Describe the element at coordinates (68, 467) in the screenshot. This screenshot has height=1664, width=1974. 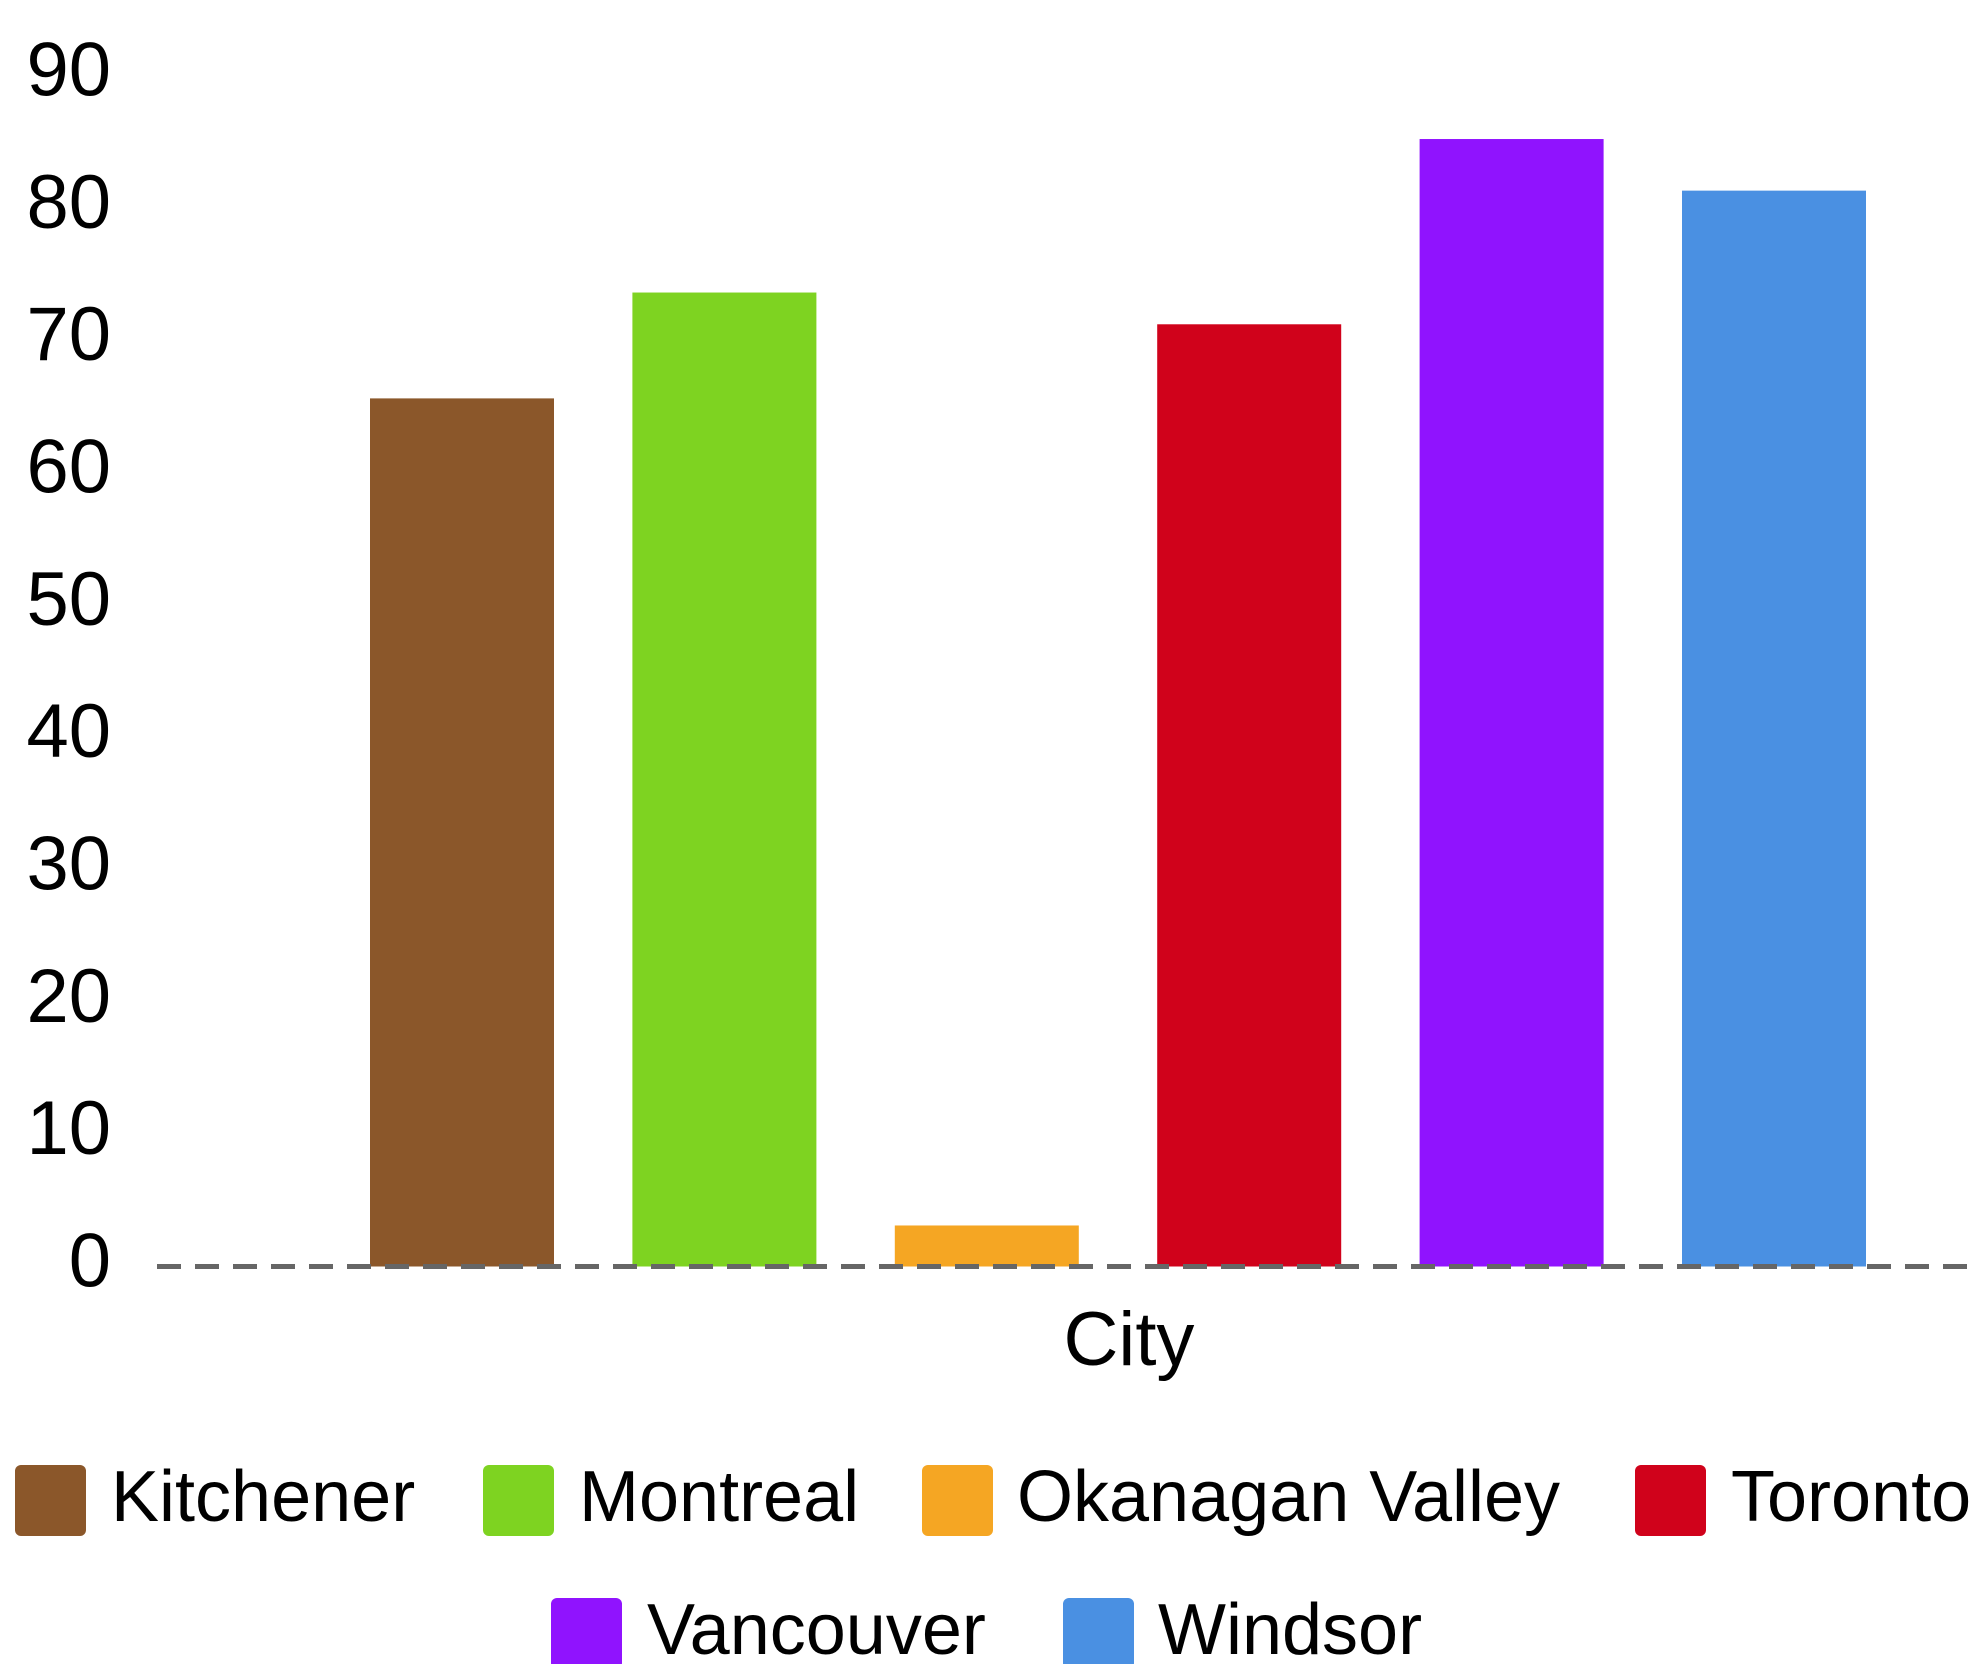
I see `y-tick-label: 60` at that location.